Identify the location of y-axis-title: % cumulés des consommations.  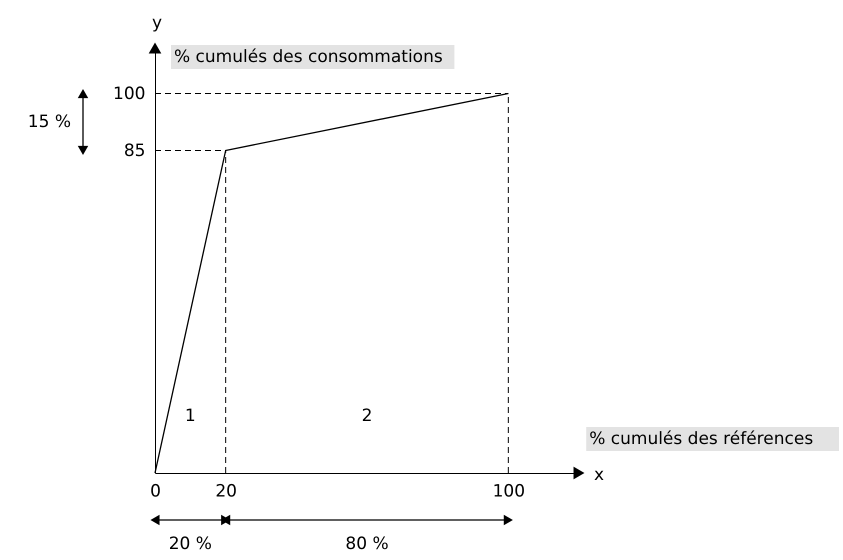
(308, 57).